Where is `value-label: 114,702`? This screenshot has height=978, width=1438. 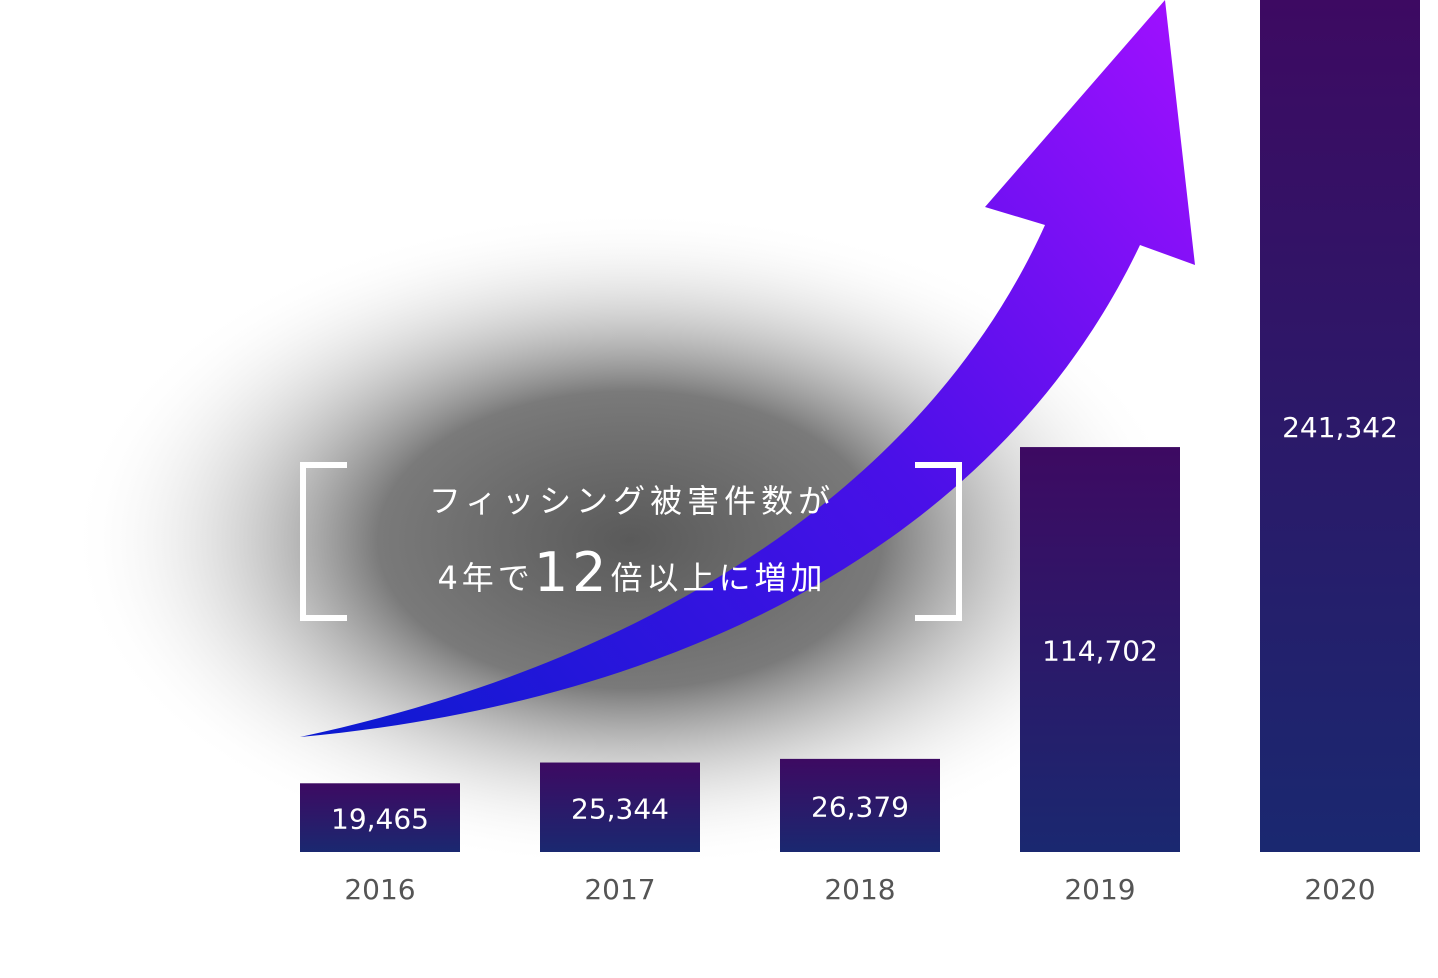
value-label: 114,702 is located at coordinates (1100, 651).